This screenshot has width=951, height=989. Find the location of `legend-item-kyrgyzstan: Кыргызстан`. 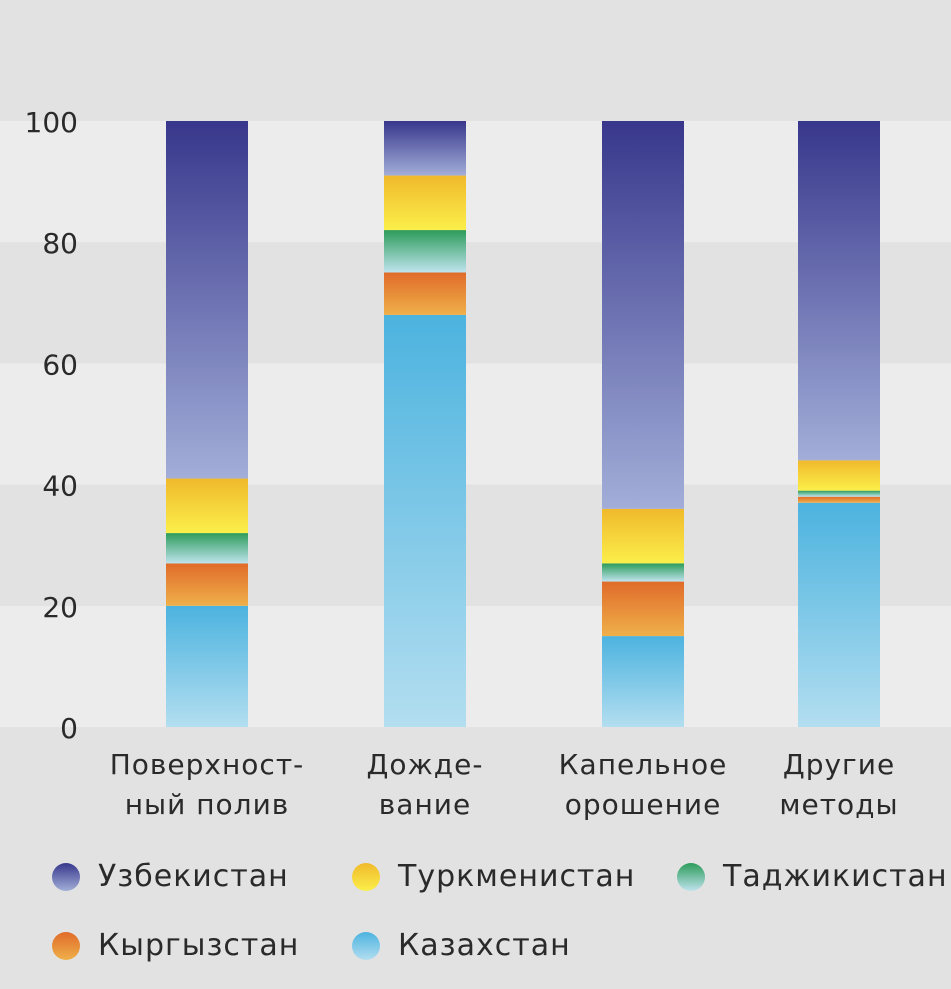

legend-item-kyrgyzstan: Кыргызстан is located at coordinates (175, 945).